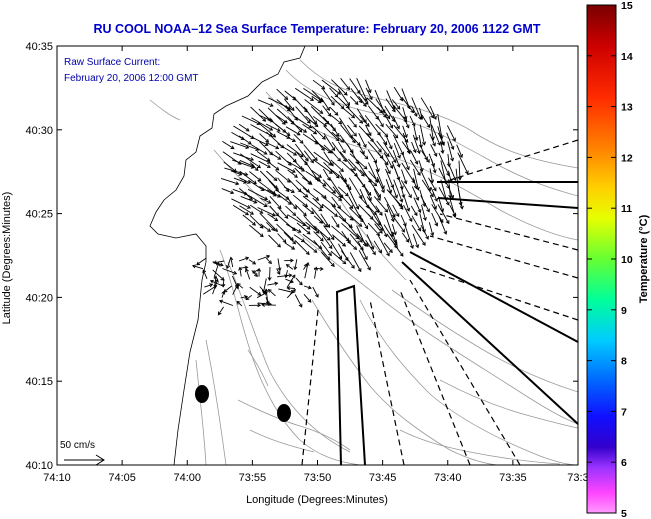  I want to click on x-tick-label: 73:40, so click(448, 478).